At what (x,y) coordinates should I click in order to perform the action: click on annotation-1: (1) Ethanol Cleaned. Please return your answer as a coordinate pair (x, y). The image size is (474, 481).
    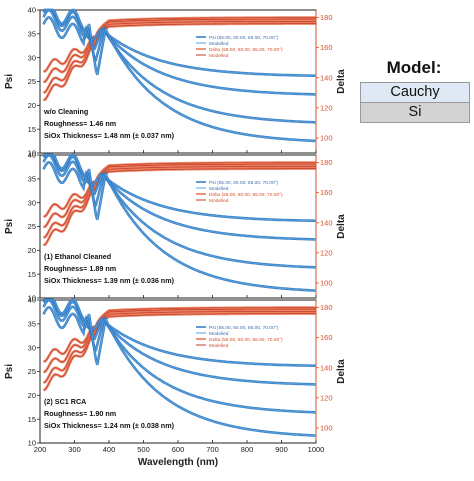
    Looking at the image, I should click on (77, 256).